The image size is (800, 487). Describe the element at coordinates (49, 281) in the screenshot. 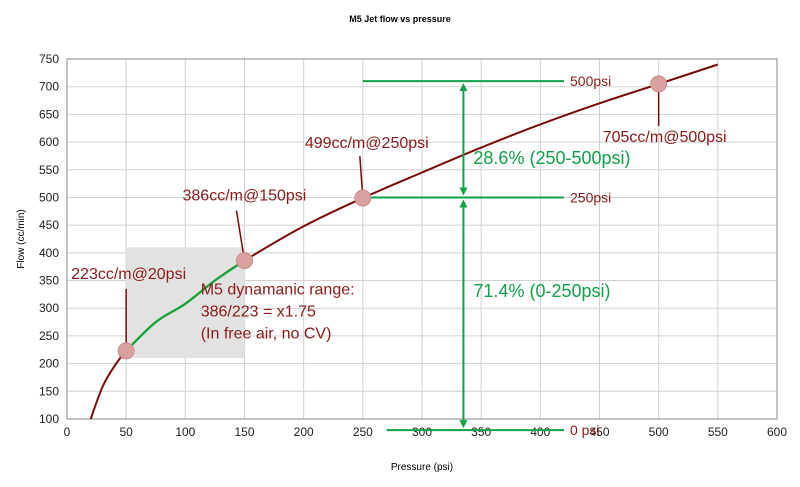

I see `y-tick-label: 350` at that location.